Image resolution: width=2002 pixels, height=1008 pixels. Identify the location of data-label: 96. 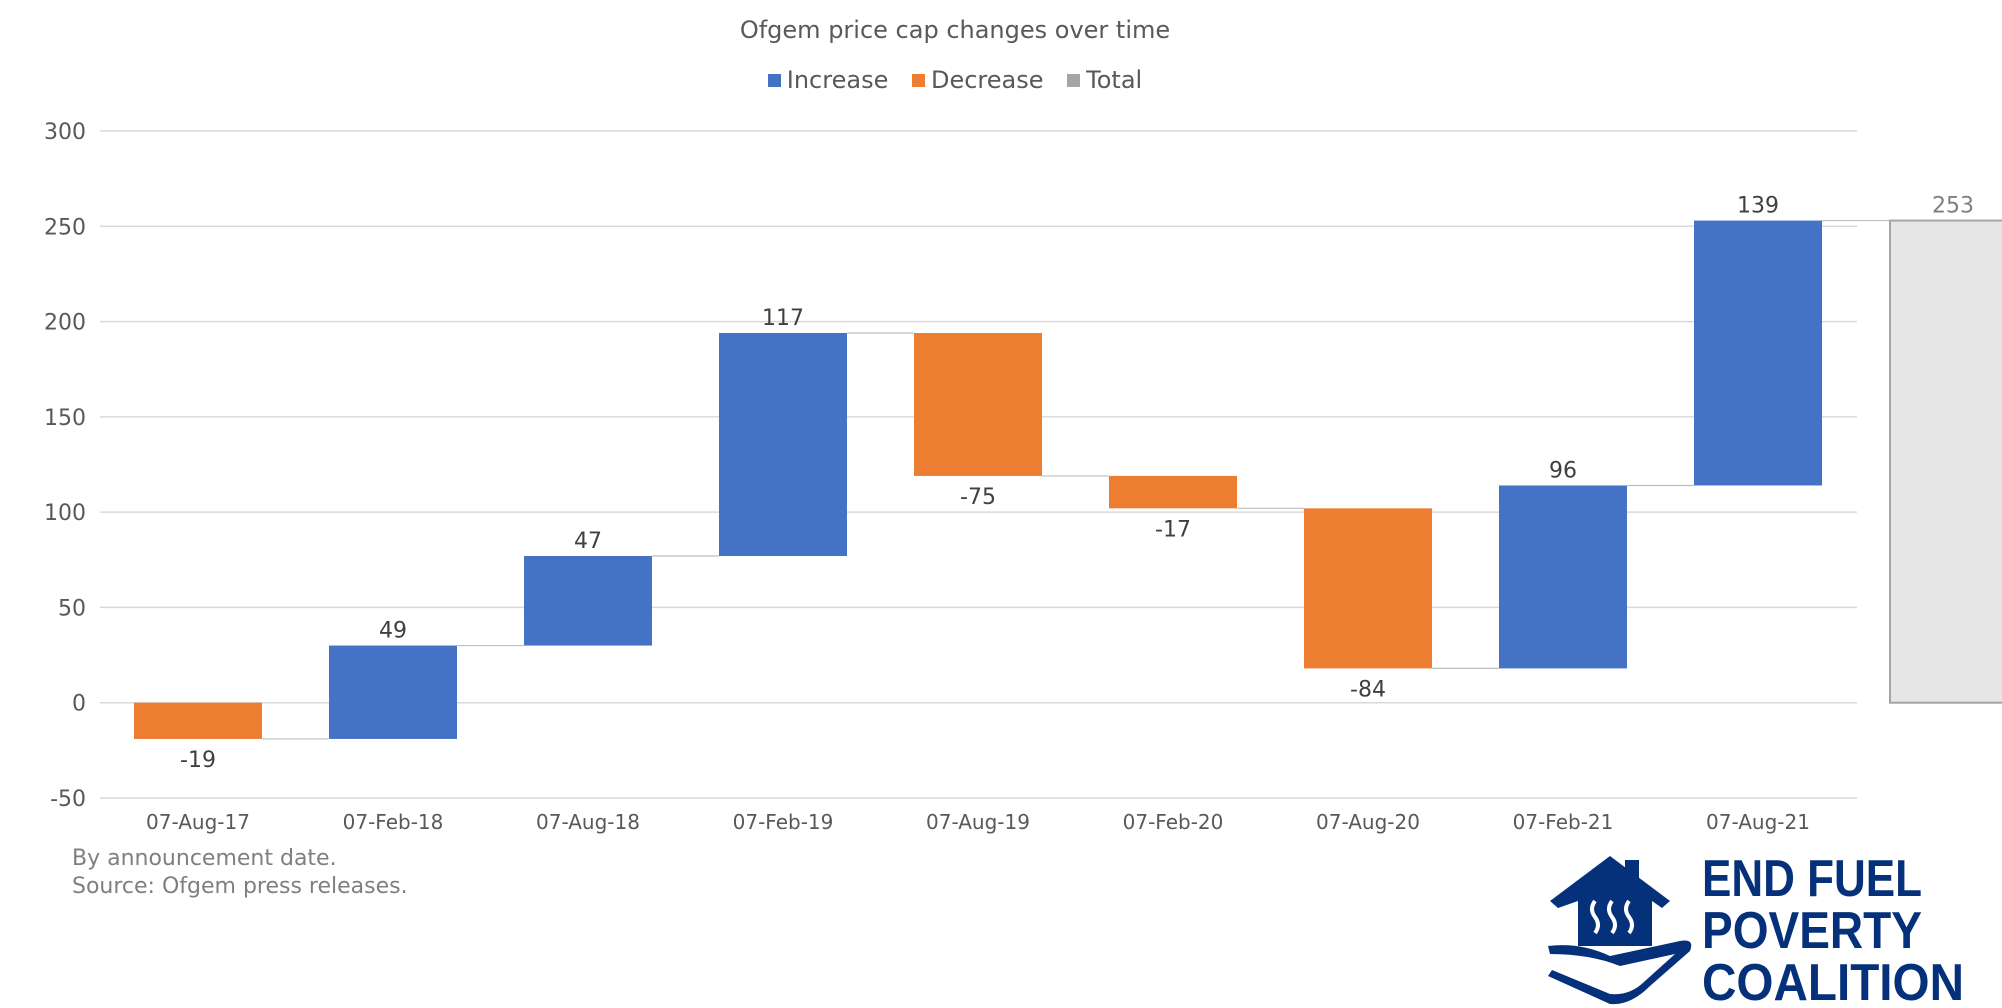
(1563, 470).